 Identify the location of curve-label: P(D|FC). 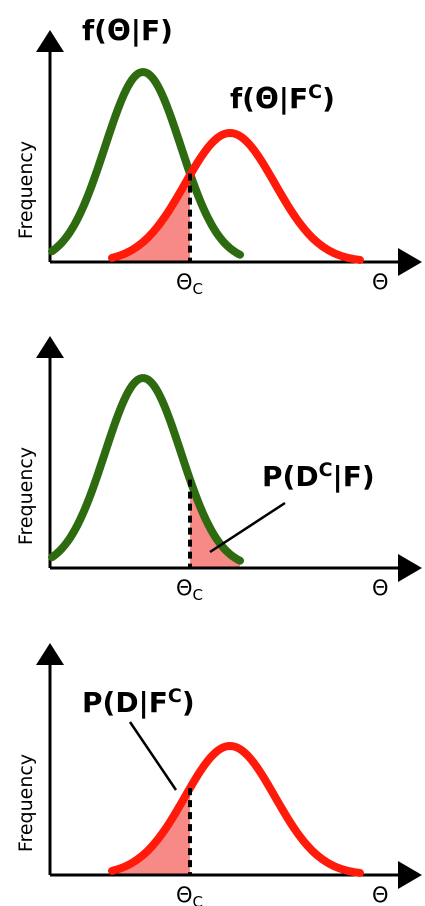
(138, 702).